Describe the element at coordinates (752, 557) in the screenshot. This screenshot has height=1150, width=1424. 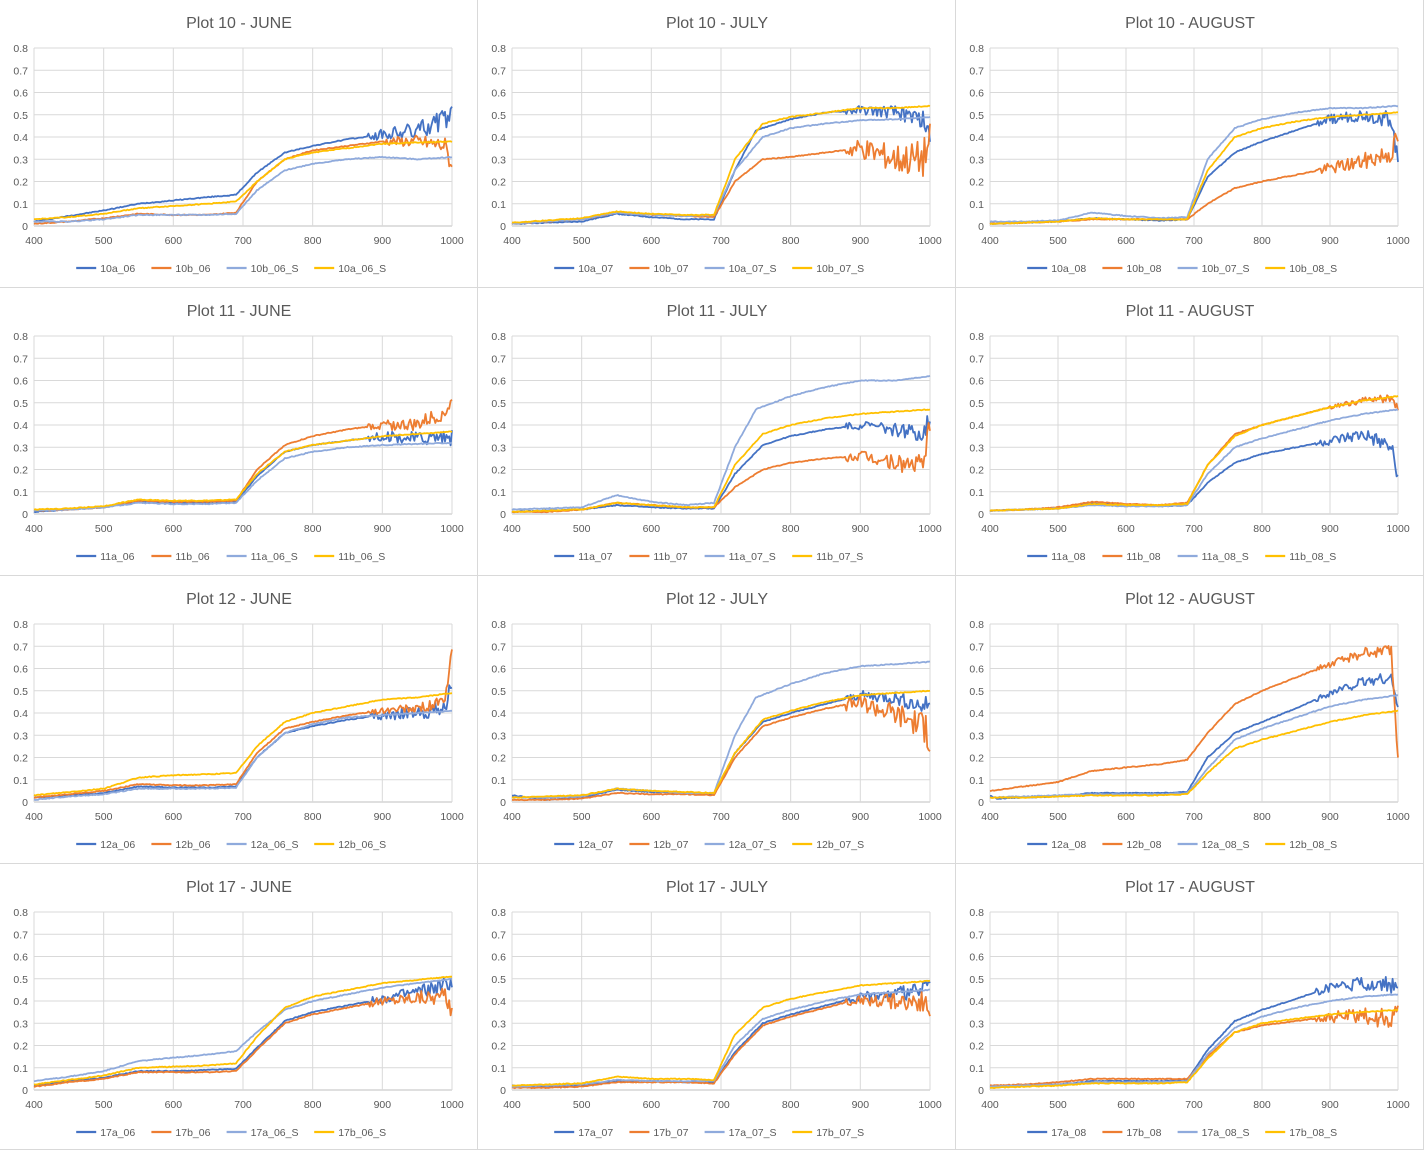
I see `legend-label: 11a_07_S` at that location.